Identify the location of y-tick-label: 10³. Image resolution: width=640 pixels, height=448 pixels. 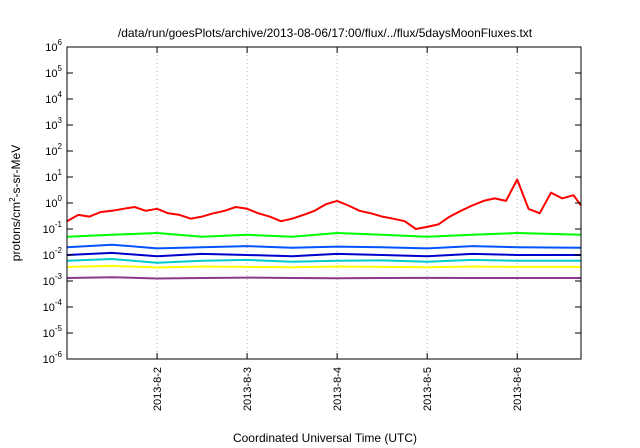
(53, 124).